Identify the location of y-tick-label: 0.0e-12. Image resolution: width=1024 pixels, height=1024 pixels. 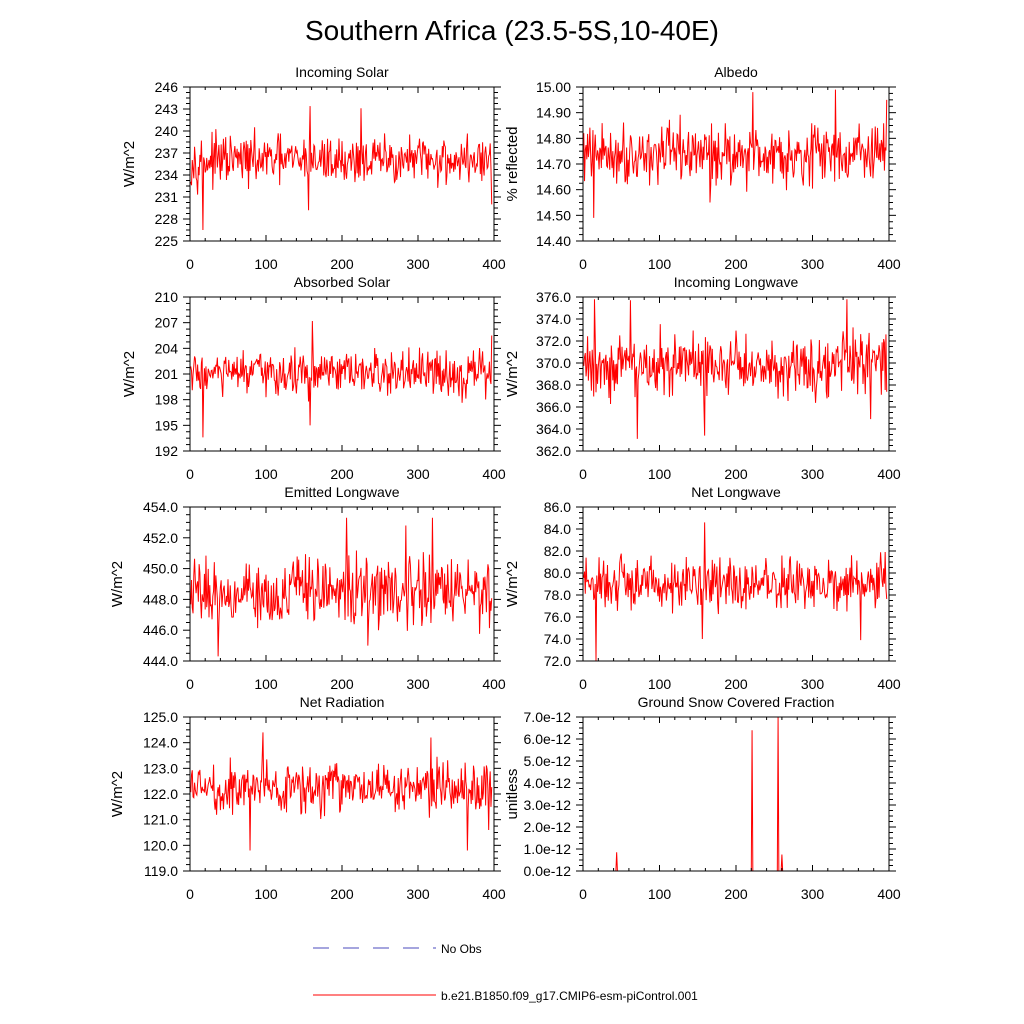
(548, 871).